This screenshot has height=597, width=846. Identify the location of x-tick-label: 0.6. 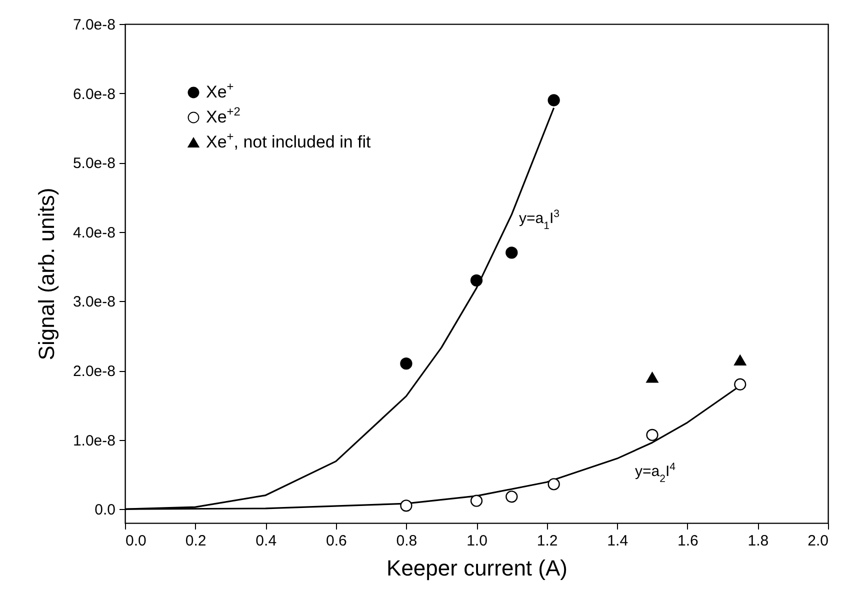
(336, 541).